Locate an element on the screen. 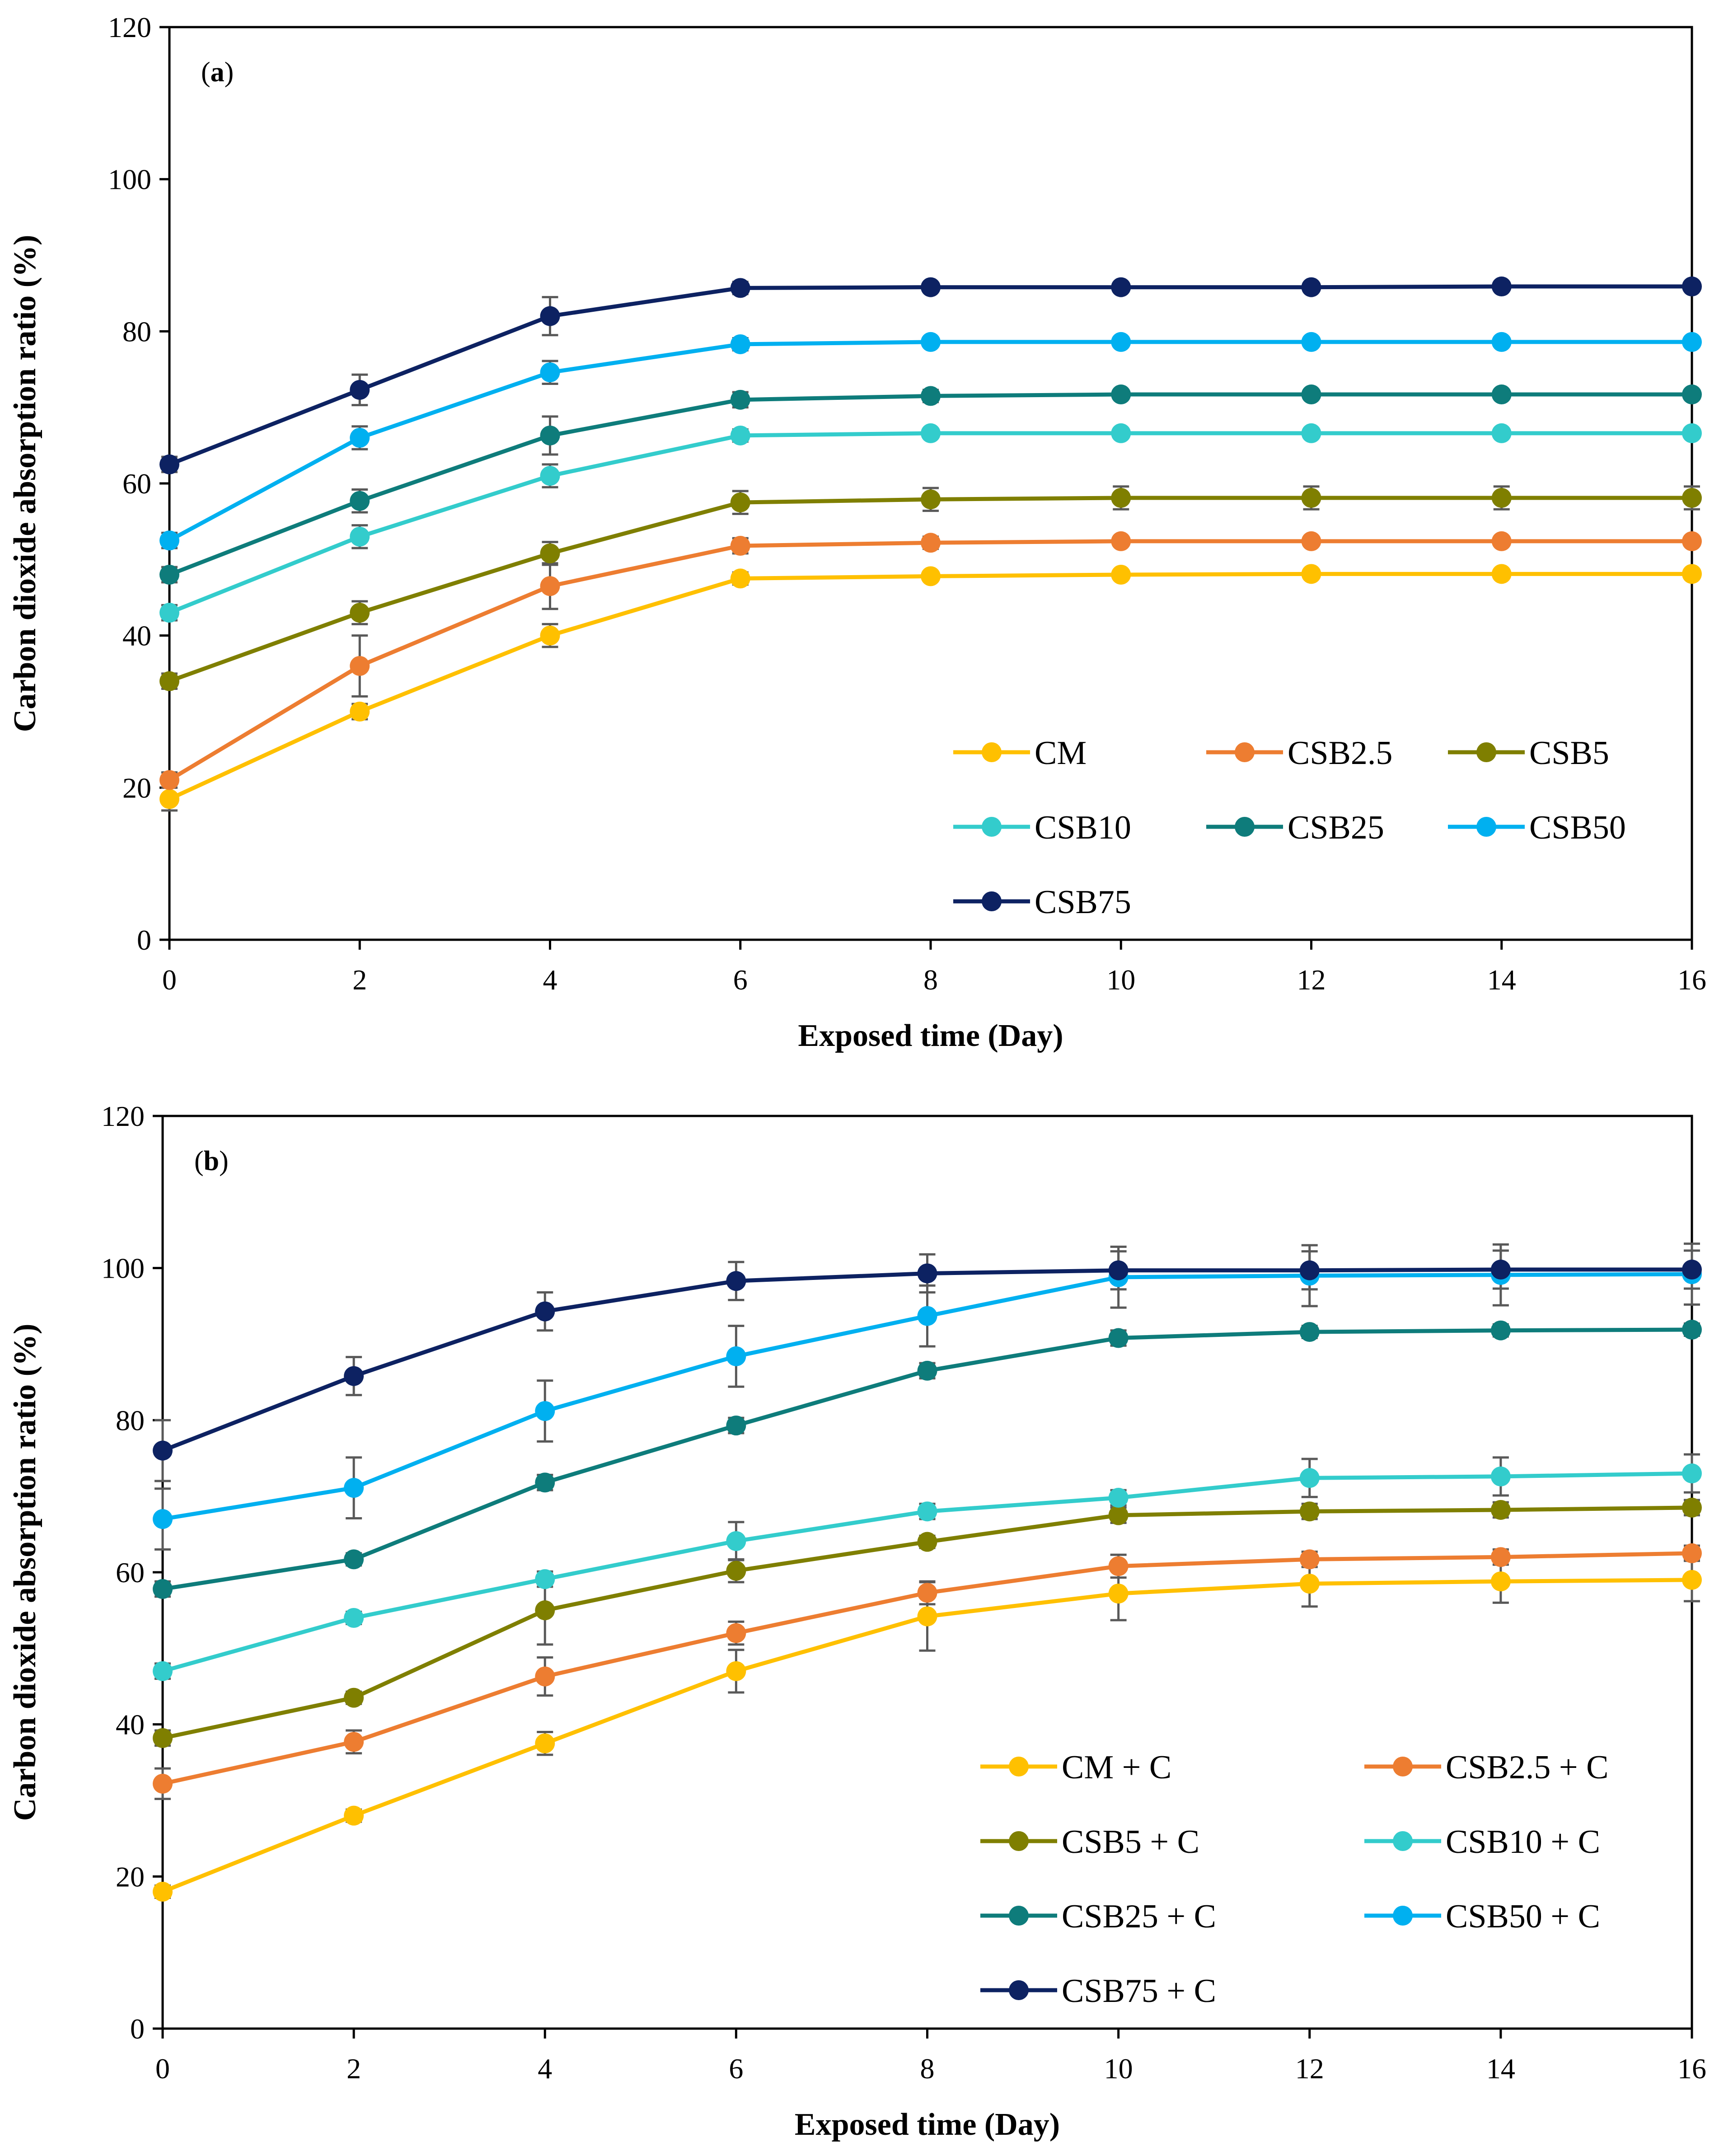 The image size is (1719, 2156). legend-item: CM is located at coordinates (1020, 753).